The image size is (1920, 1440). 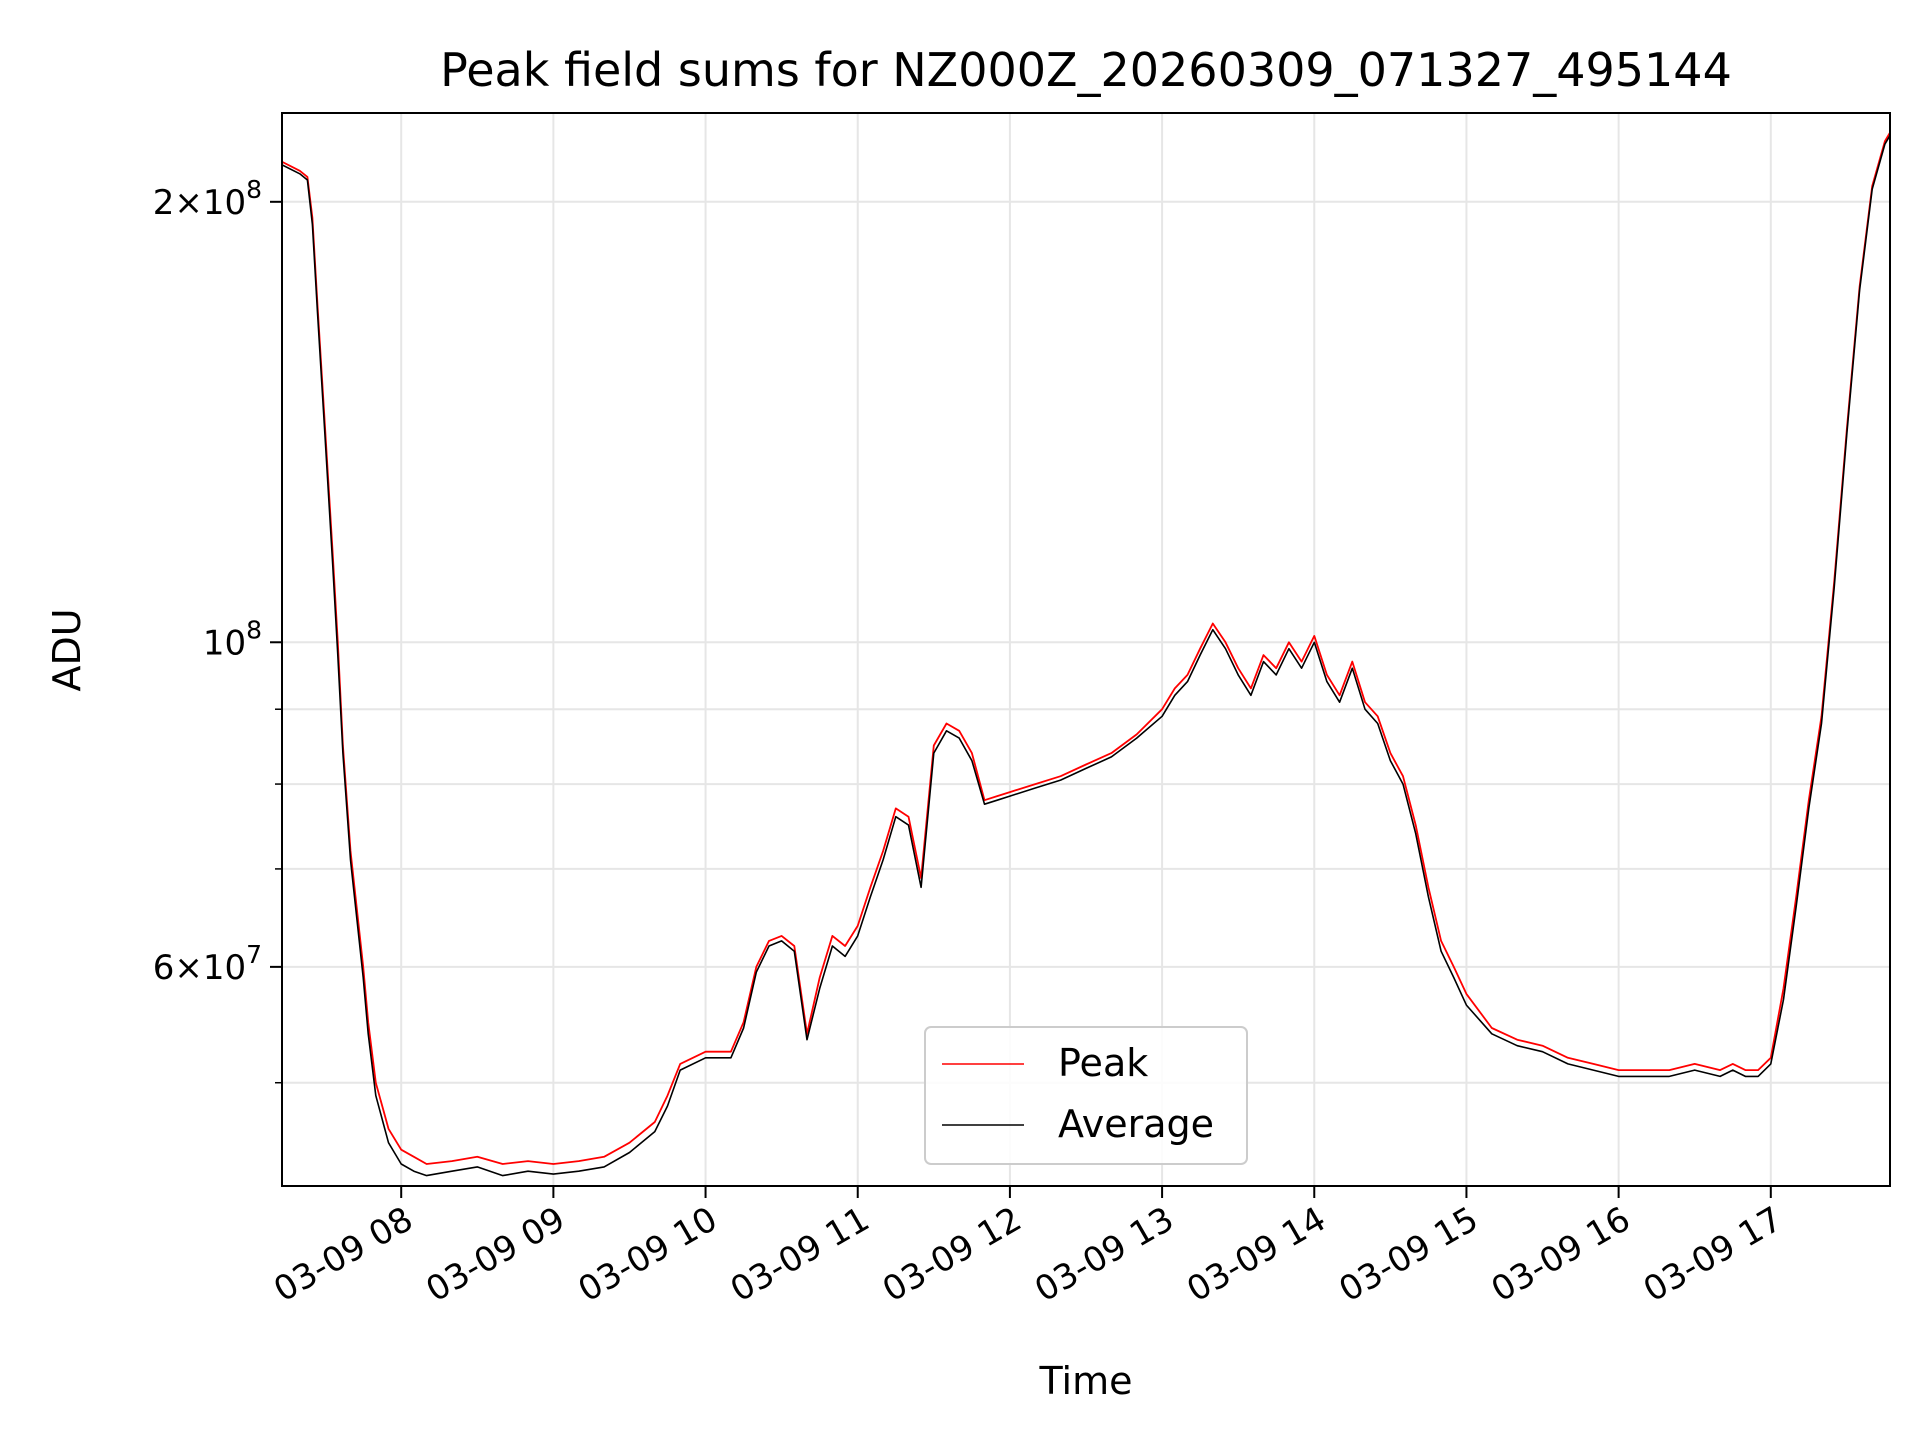 I want to click on legend-label-average: Average, so click(x=1136, y=1124).